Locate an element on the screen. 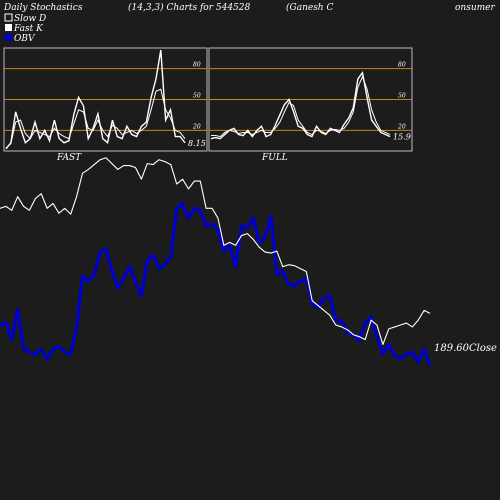 This screenshot has width=500, height=500. legend-label-obv: OBV is located at coordinates (25, 39).